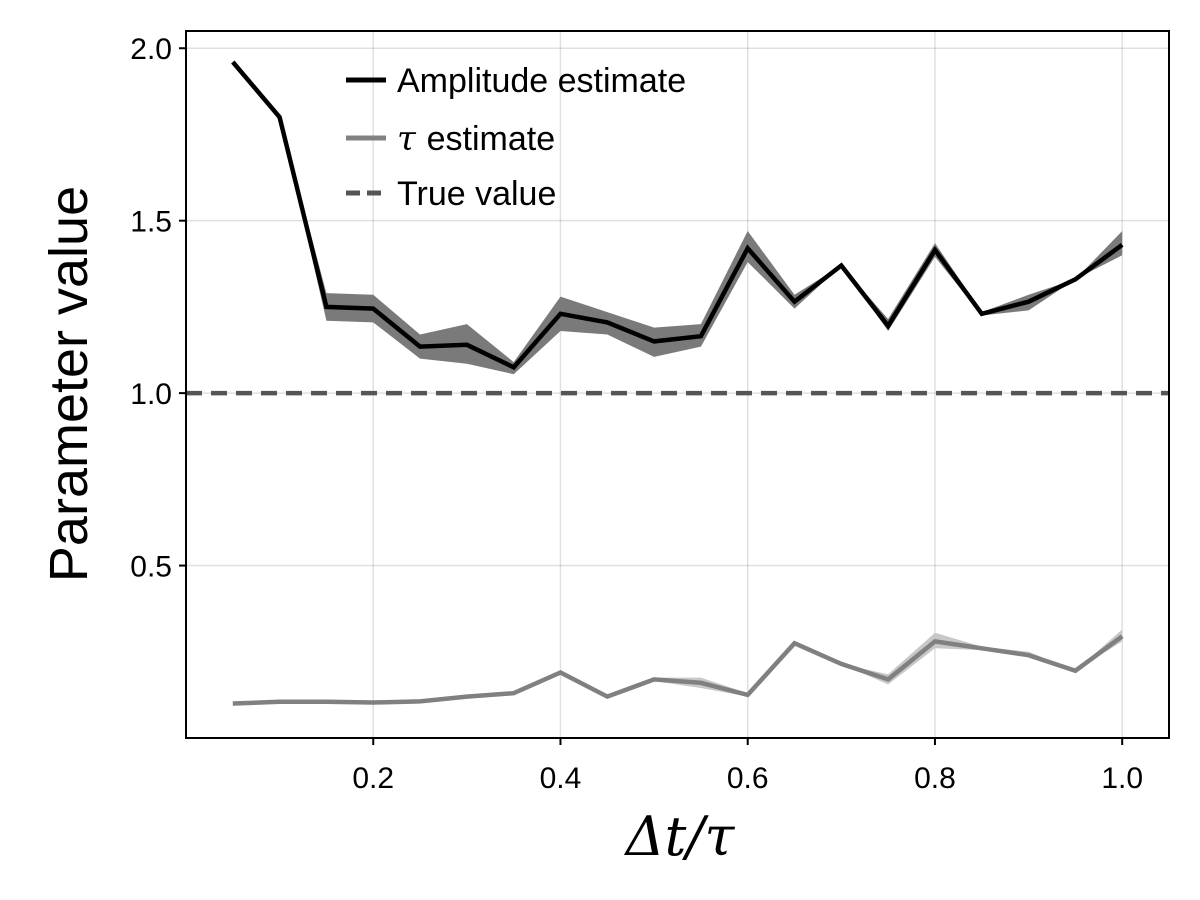  I want to click on x-tick-label: 0.2, so click(373, 778).